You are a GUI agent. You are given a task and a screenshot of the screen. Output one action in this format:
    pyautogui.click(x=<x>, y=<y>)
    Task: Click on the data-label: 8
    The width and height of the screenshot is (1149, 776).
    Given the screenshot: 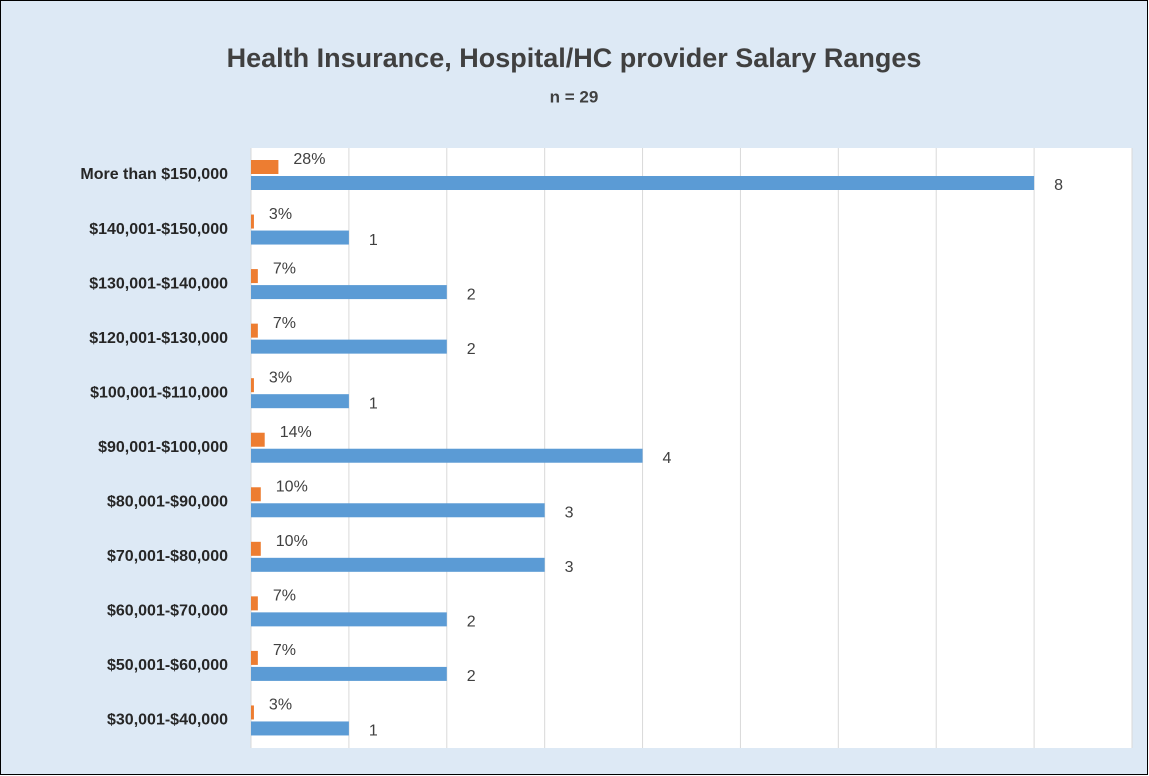 What is the action you would take?
    pyautogui.click(x=1058, y=185)
    